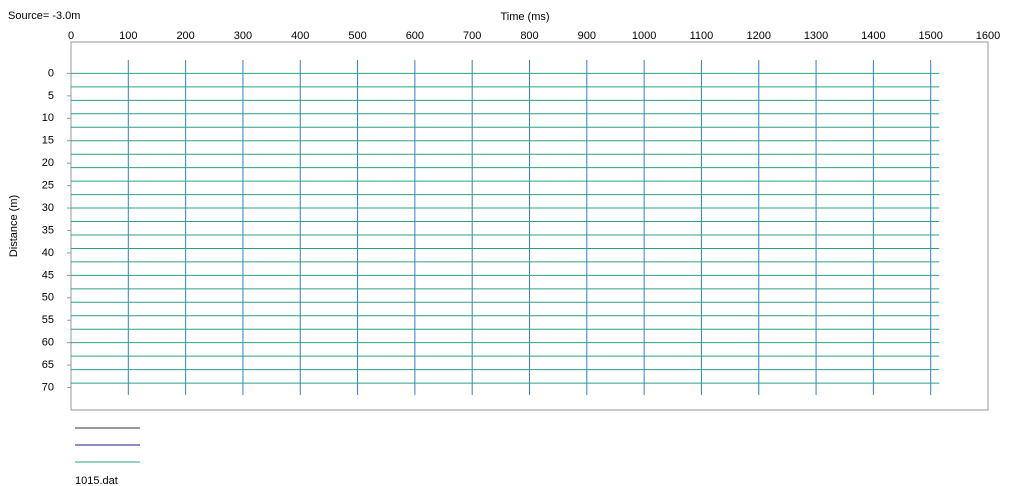 This screenshot has width=1017, height=486. I want to click on y-tick-label: 55, so click(48, 320).